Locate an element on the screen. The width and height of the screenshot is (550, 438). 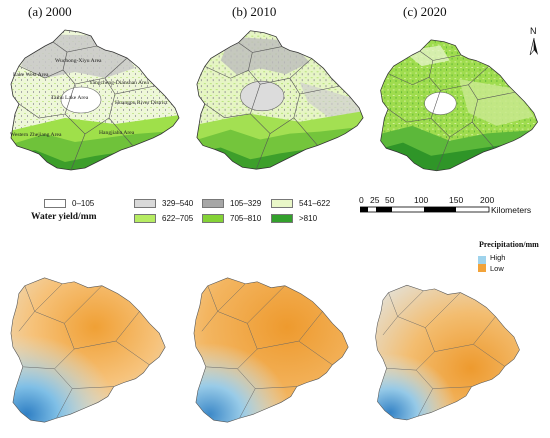
region-label-lake-west: Lake West Area is located at coordinates (31, 75).